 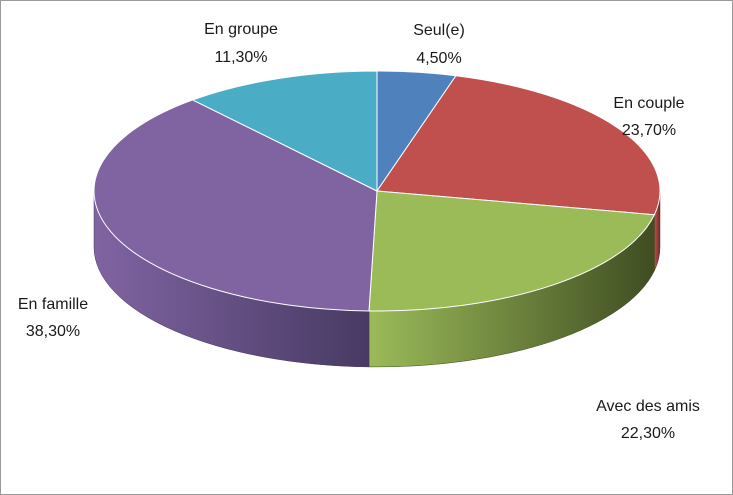 What do you see at coordinates (439, 30) in the screenshot?
I see `label-seul: Seul(e)` at bounding box center [439, 30].